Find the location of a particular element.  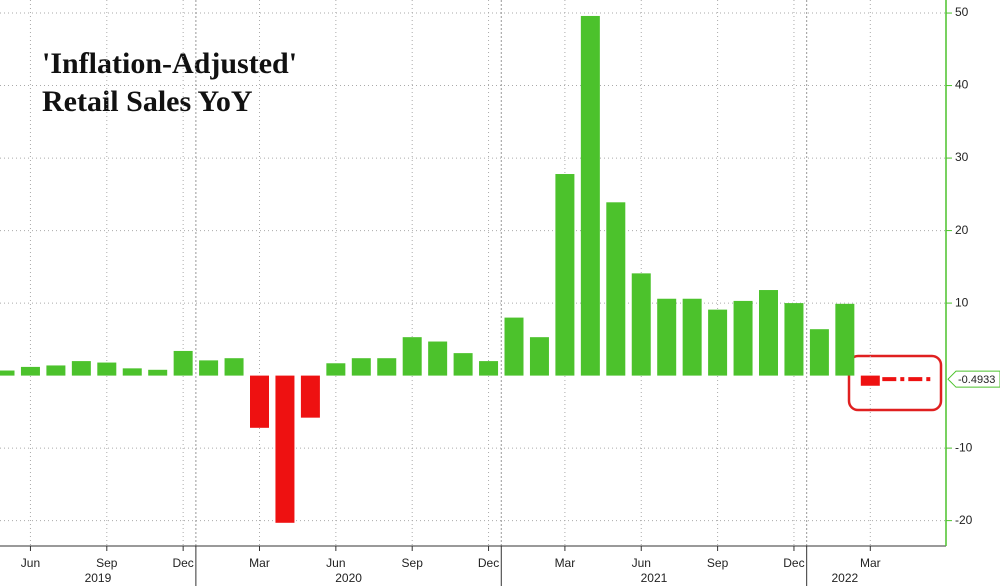

last-value-tag is located at coordinates (973, 379).